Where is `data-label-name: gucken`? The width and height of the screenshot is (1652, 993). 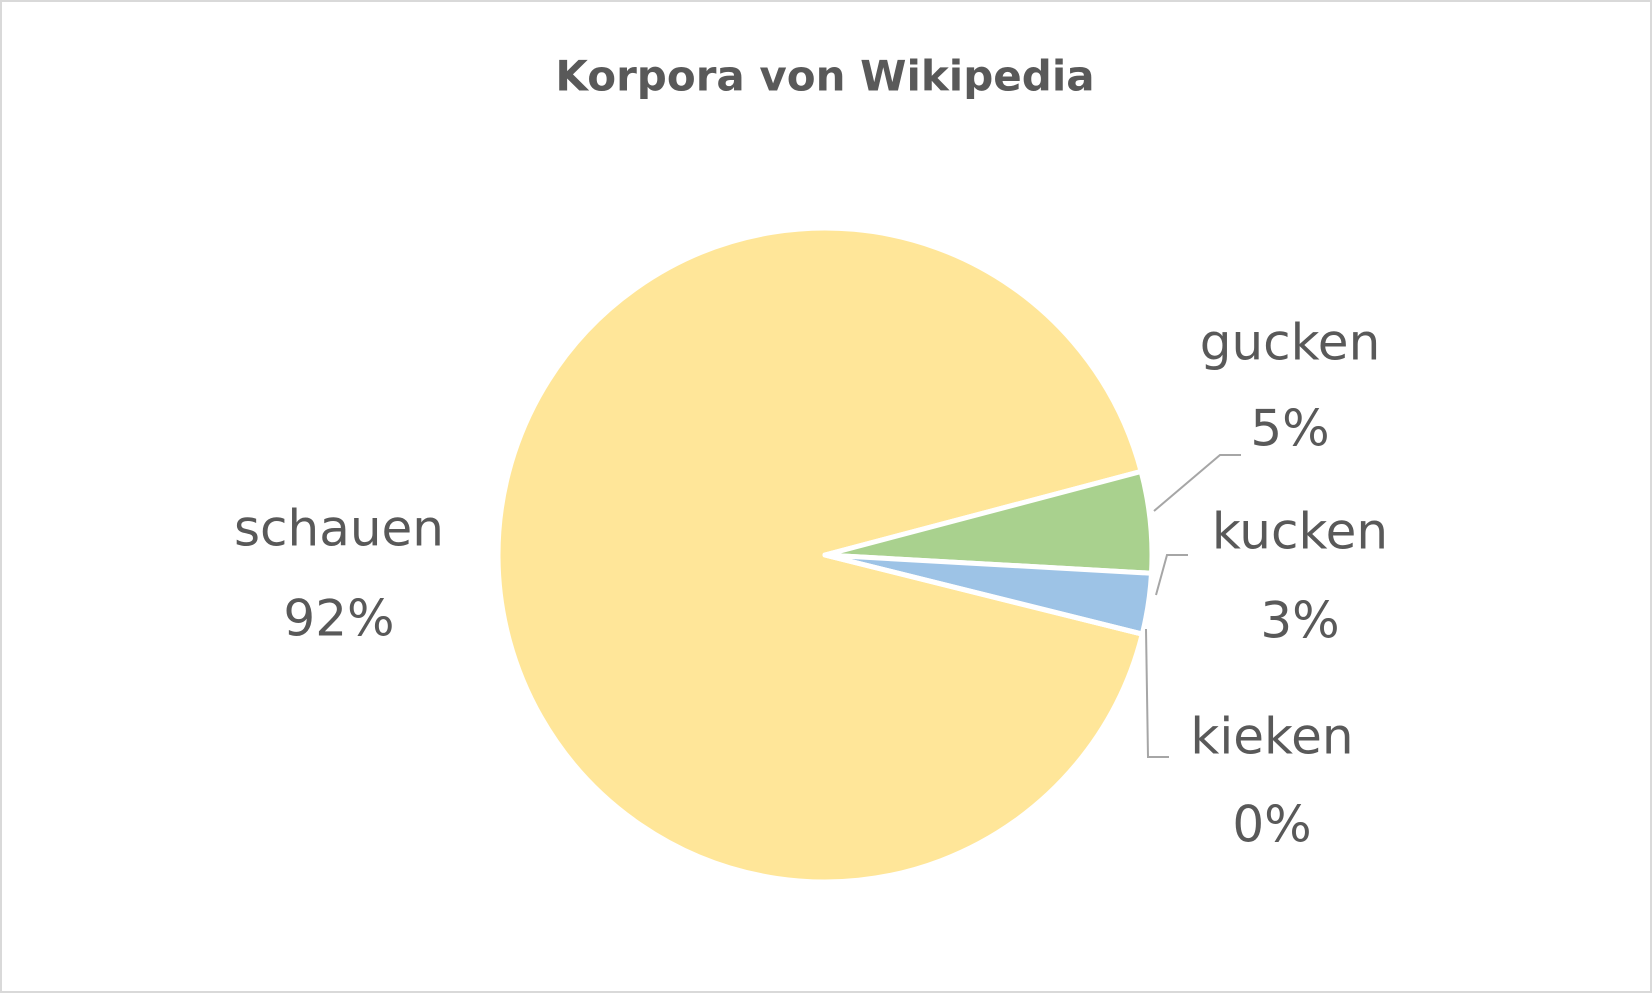 data-label-name: gucken is located at coordinates (1290, 343).